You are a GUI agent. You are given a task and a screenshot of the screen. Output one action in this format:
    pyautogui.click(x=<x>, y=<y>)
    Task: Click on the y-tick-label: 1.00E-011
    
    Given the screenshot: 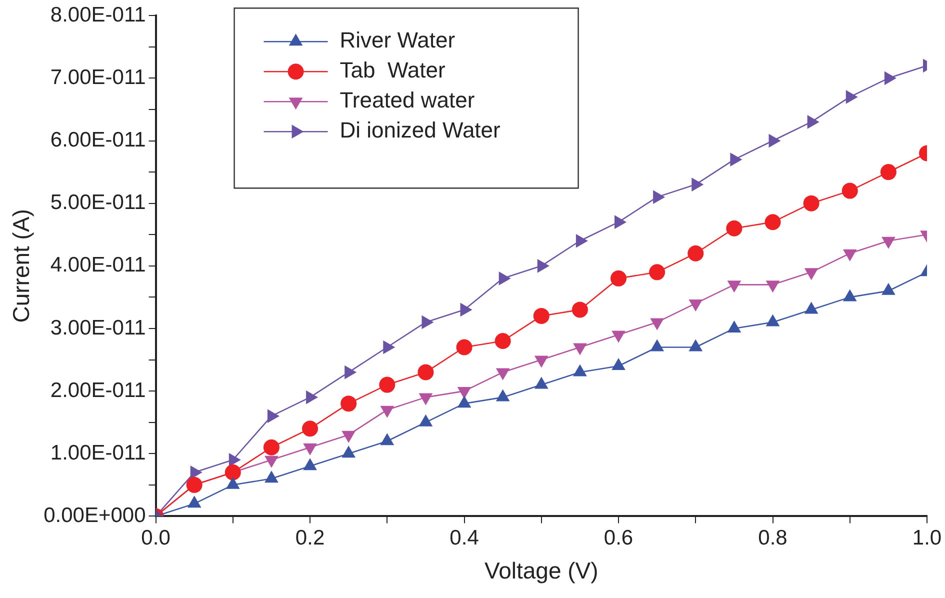 What is the action you would take?
    pyautogui.click(x=98, y=452)
    